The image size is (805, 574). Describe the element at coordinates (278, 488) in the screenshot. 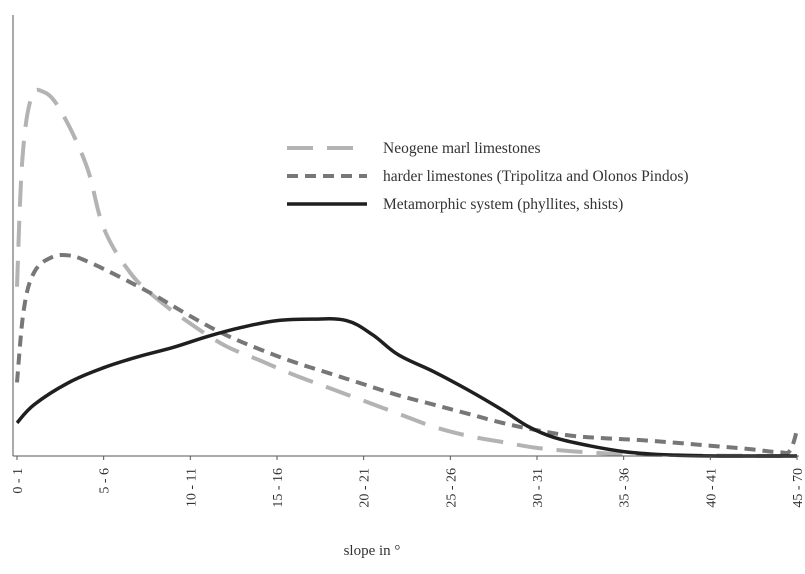

I see `x-tick-label: 15 - 16` at that location.